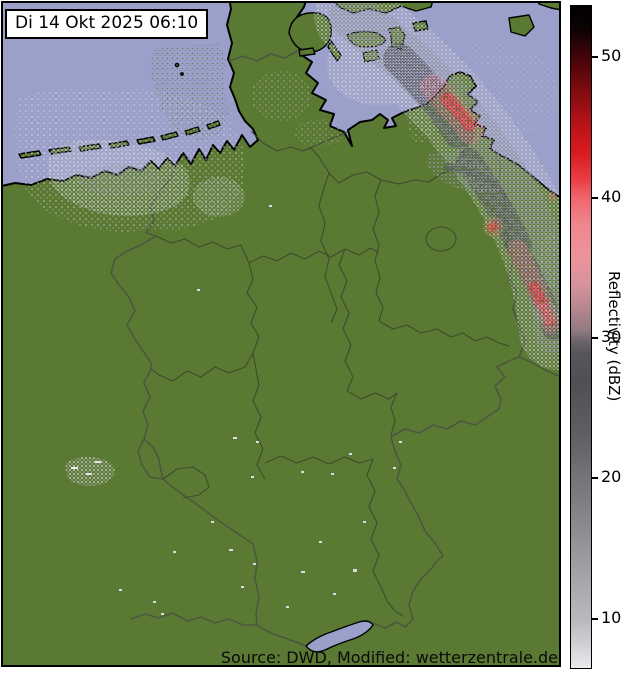  Describe the element at coordinates (611, 55) in the screenshot. I see `colorbar-label-50: 50` at that location.